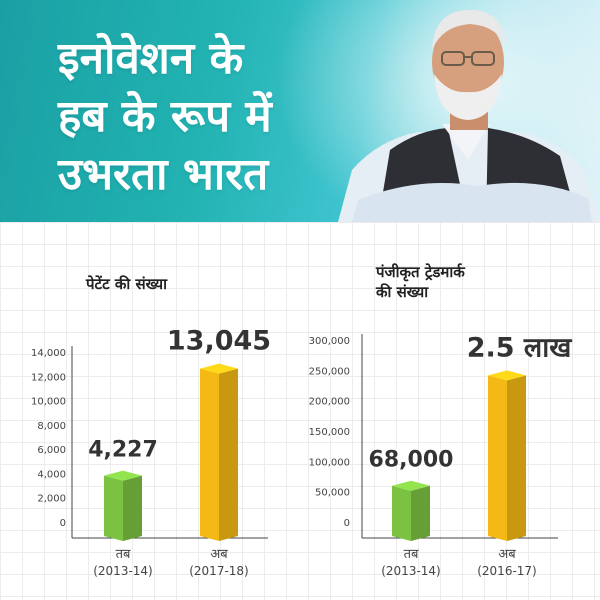  I want to click on chart-1-tick-label: 8,000, so click(51, 426).